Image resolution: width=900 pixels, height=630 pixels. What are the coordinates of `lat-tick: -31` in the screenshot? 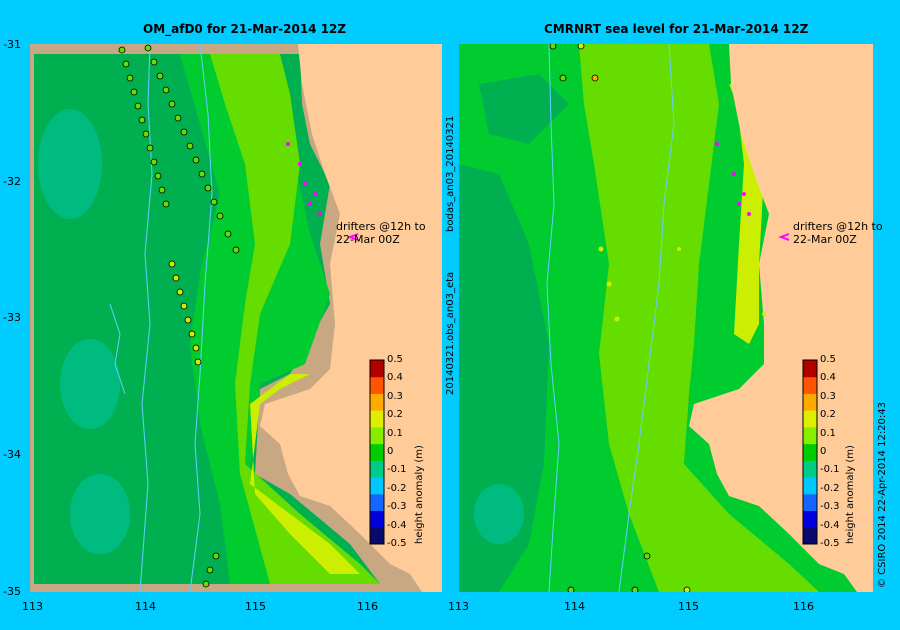 It's located at (12, 44).